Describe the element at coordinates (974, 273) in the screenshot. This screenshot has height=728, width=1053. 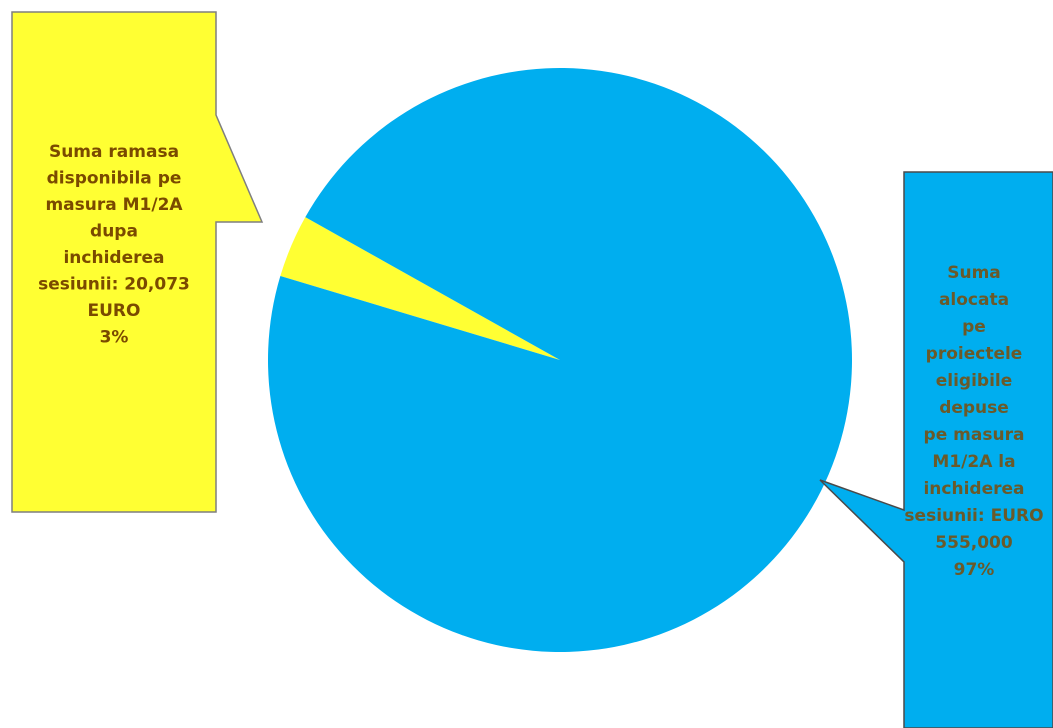
I see `callout-label-line: Suma` at that location.